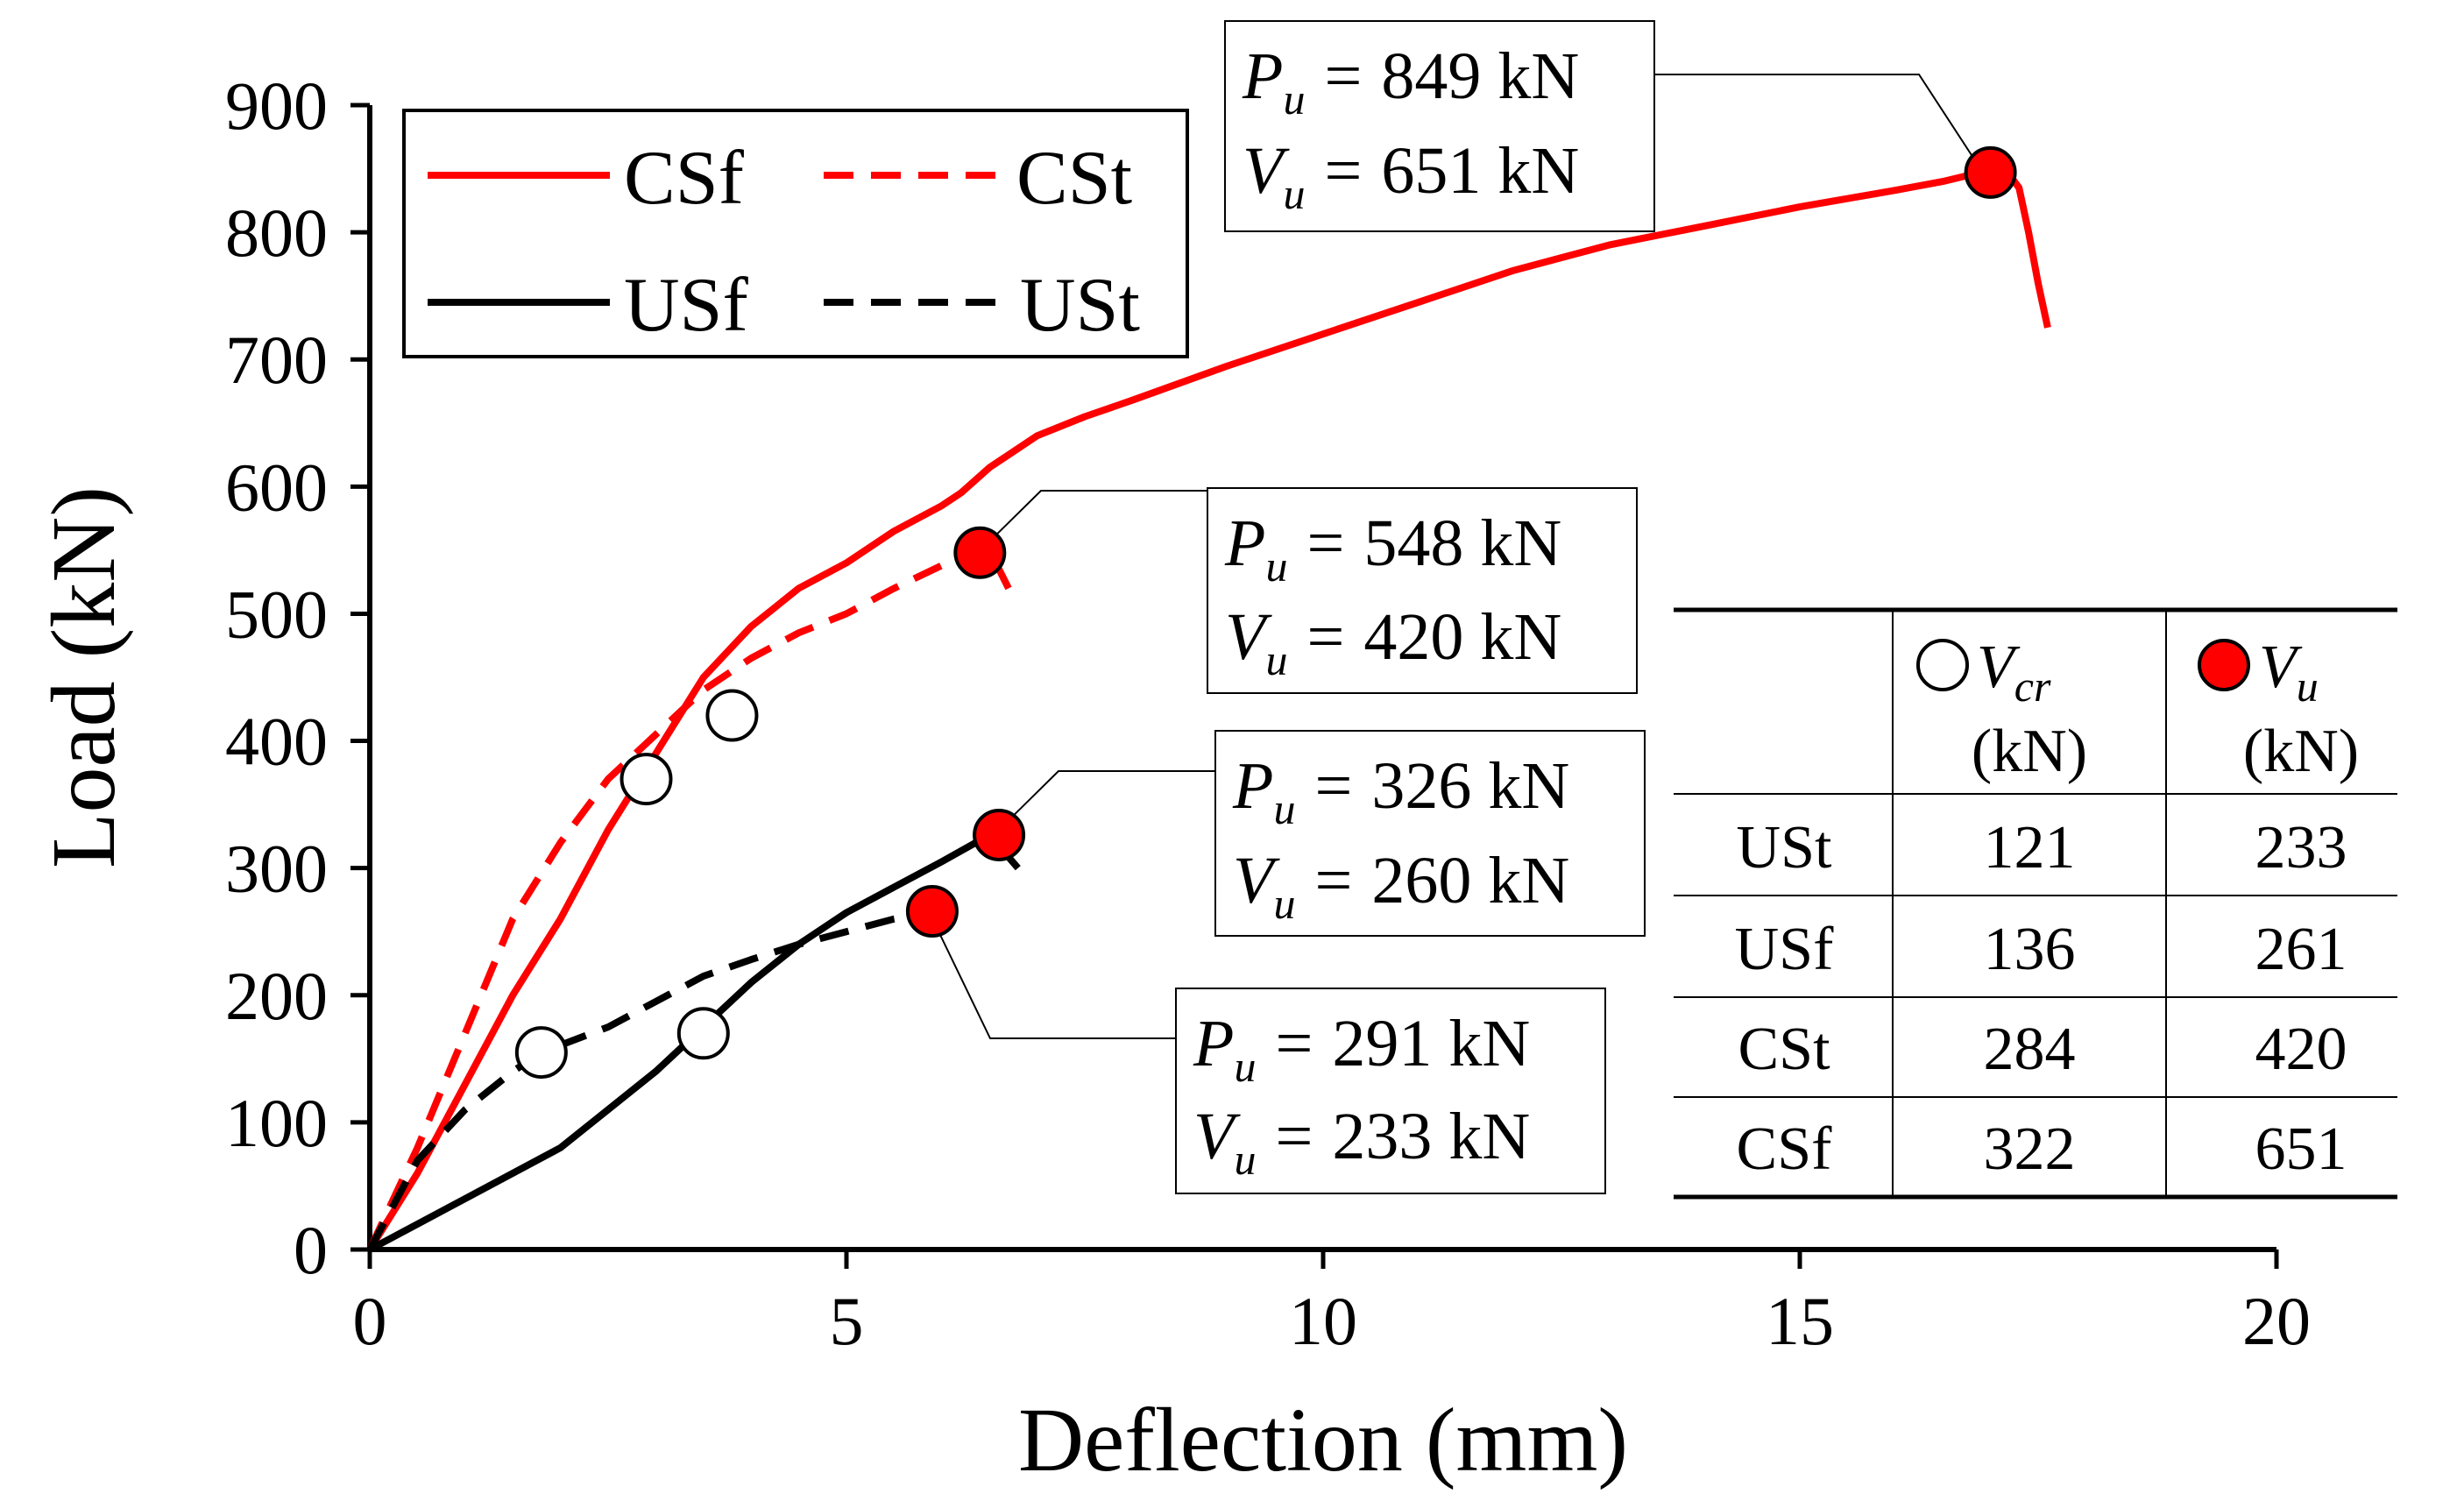  What do you see at coordinates (2032, 686) in the screenshot?
I see `vcr-subscript: cr` at bounding box center [2032, 686].